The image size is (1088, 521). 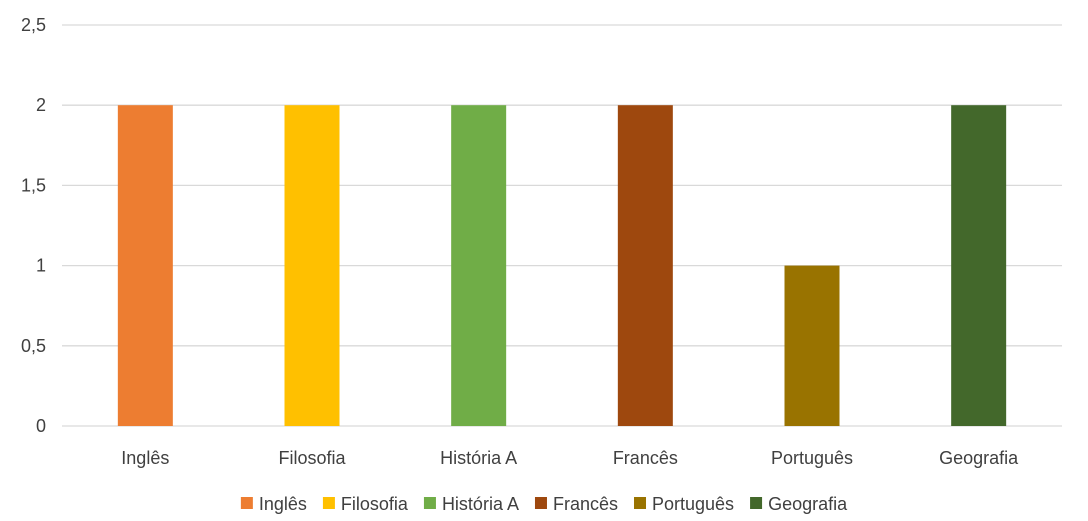 I want to click on y-tick-label: 0,5, so click(x=33, y=346).